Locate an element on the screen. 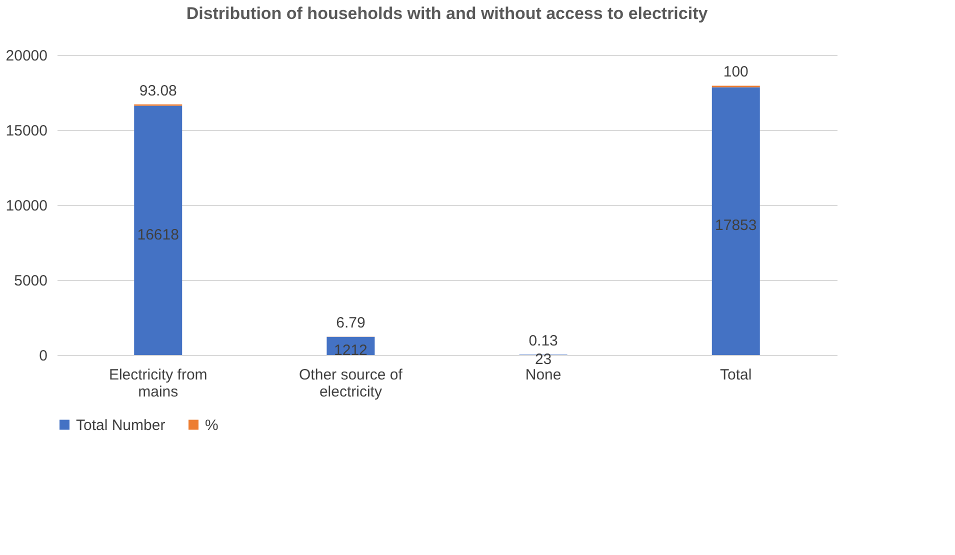 This screenshot has width=955, height=555. x-tick-label: Electricity from mains is located at coordinates (158, 383).